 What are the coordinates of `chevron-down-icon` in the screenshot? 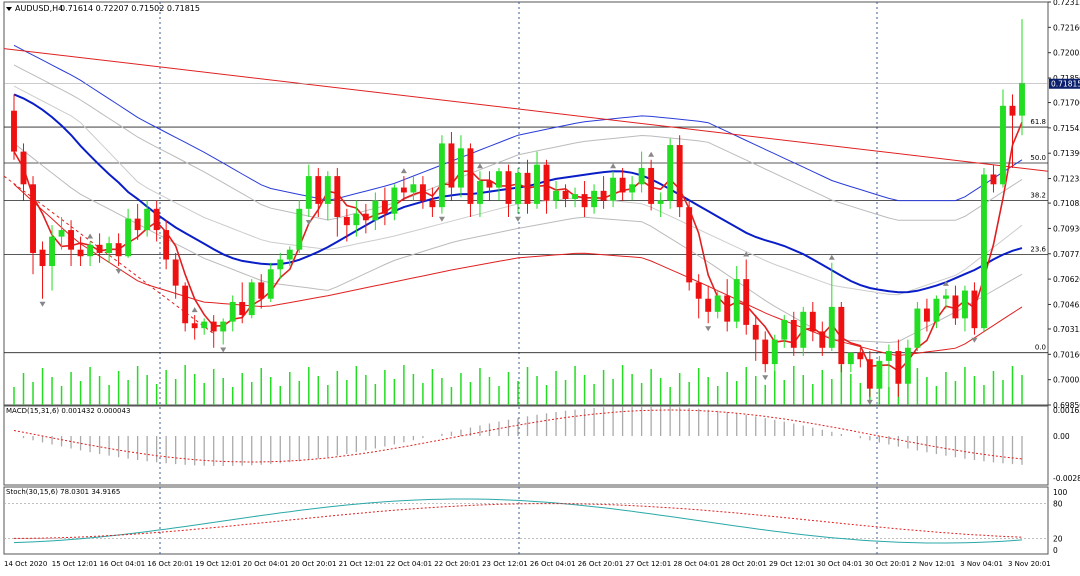 It's located at (9, 9).